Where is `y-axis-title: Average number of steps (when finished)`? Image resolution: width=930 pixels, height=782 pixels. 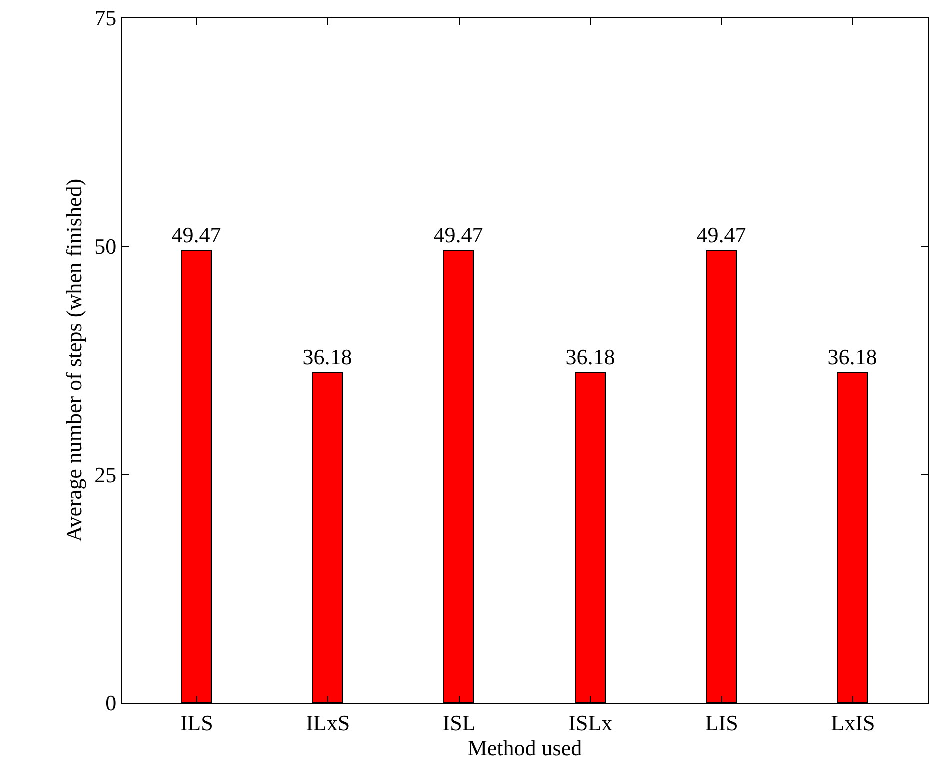 y-axis-title: Average number of steps (when finished) is located at coordinates (73, 360).